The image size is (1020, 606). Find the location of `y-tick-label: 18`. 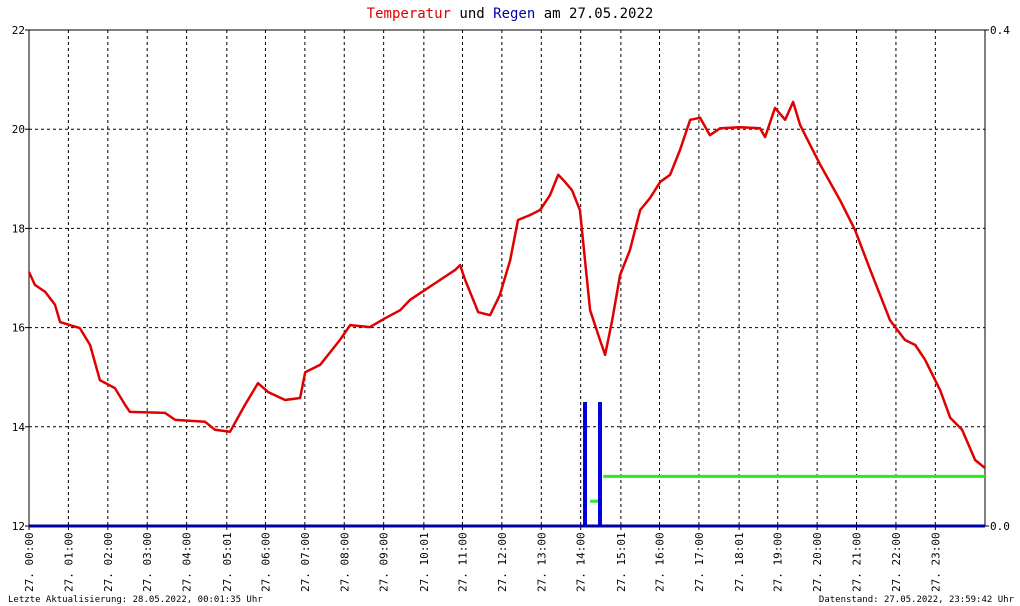

y-tick-label: 18 is located at coordinates (18, 228).